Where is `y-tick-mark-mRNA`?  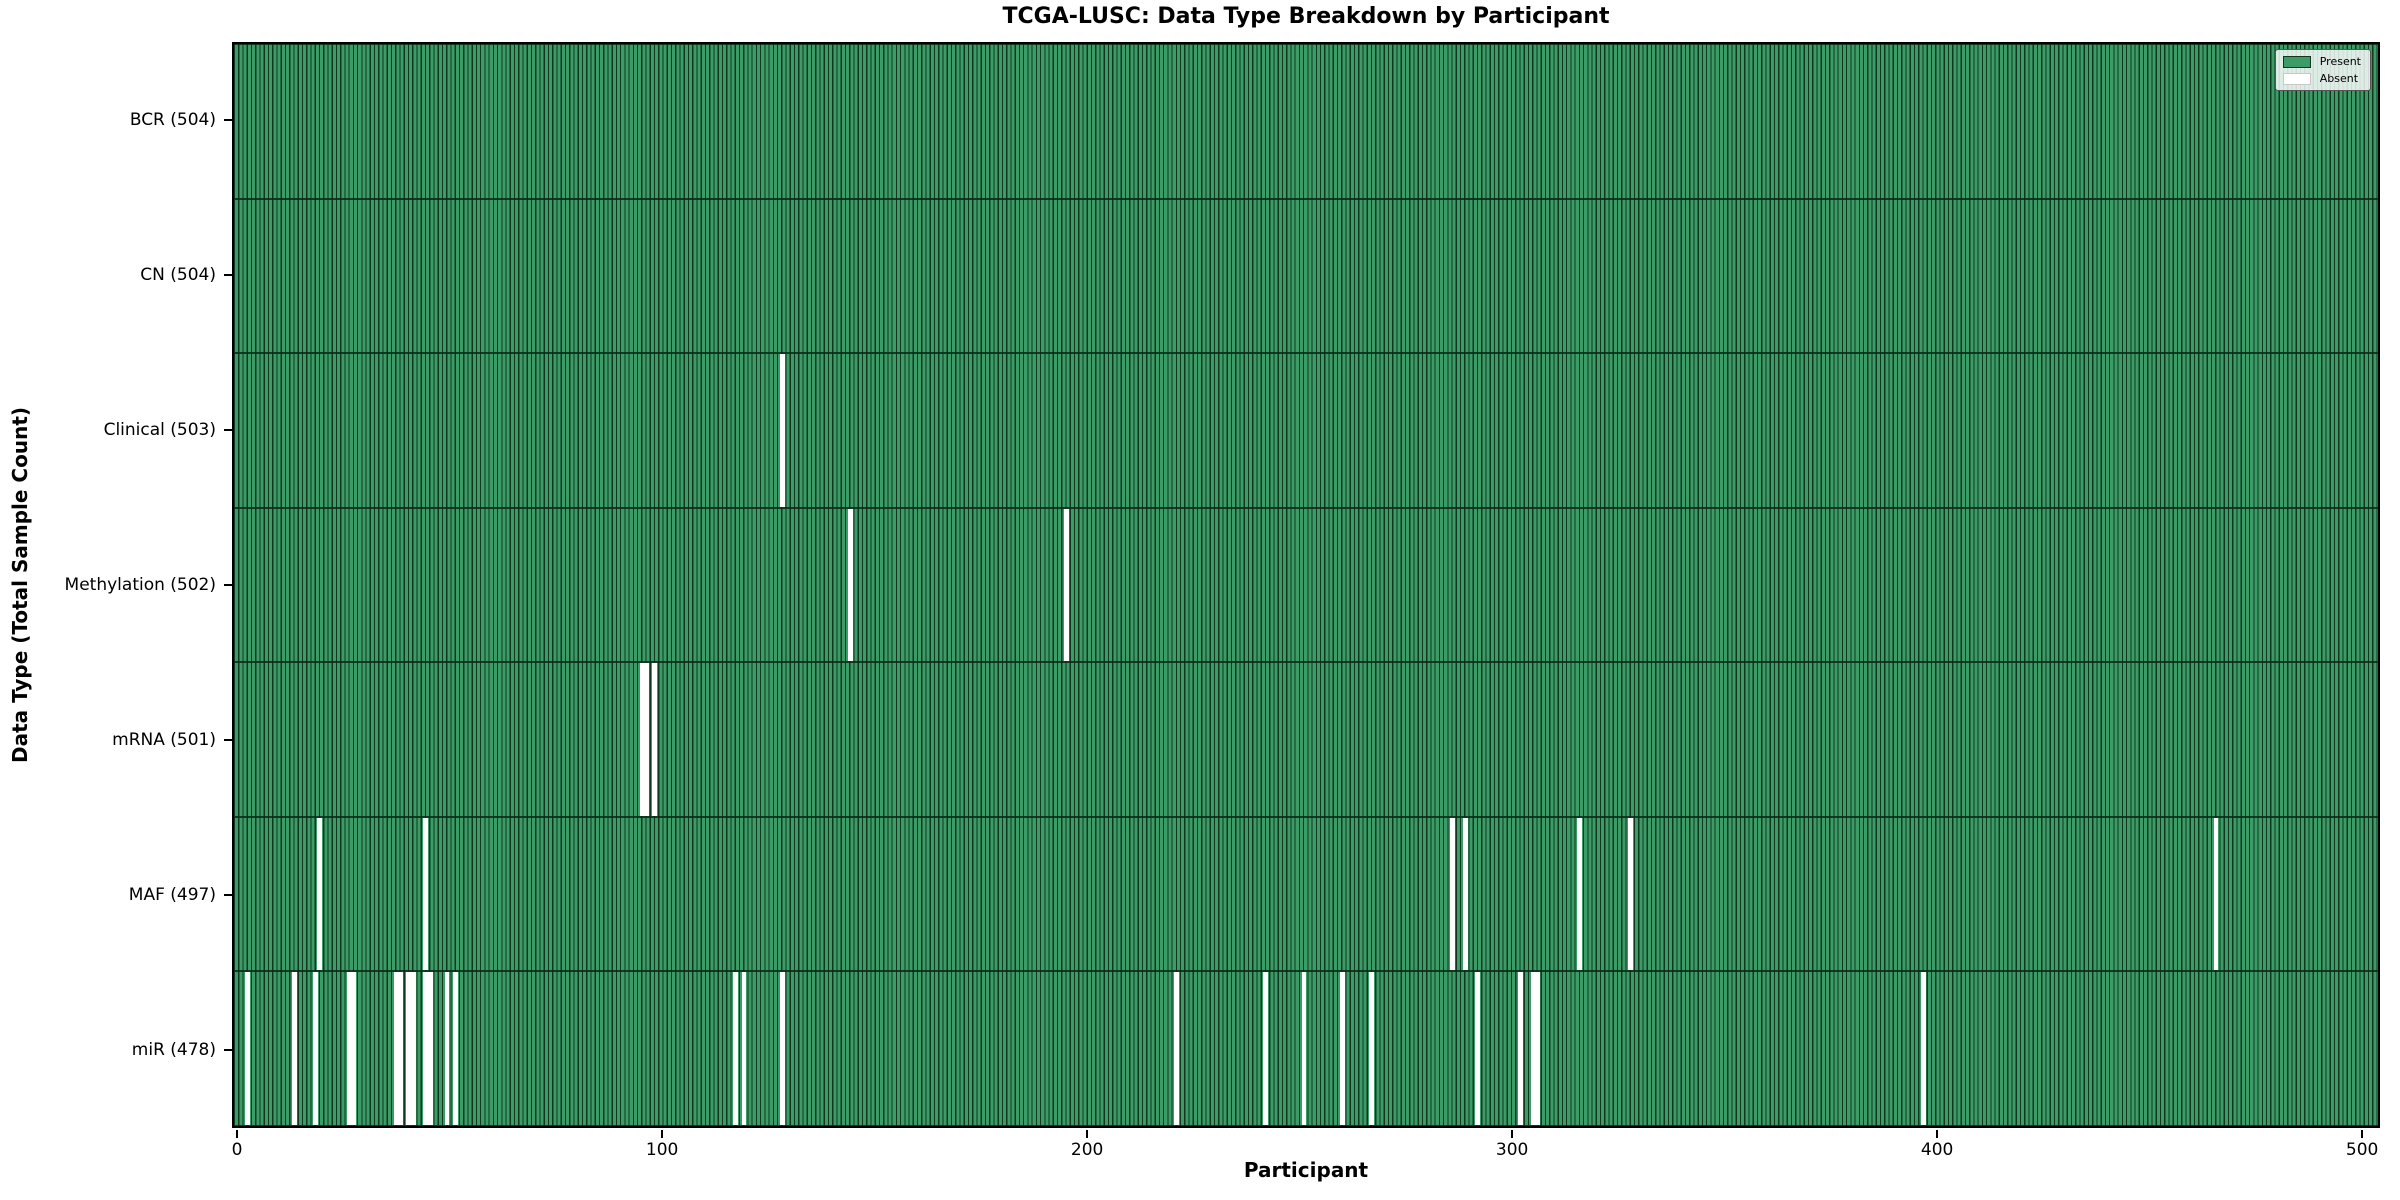
y-tick-mark-mRNA is located at coordinates (228, 740).